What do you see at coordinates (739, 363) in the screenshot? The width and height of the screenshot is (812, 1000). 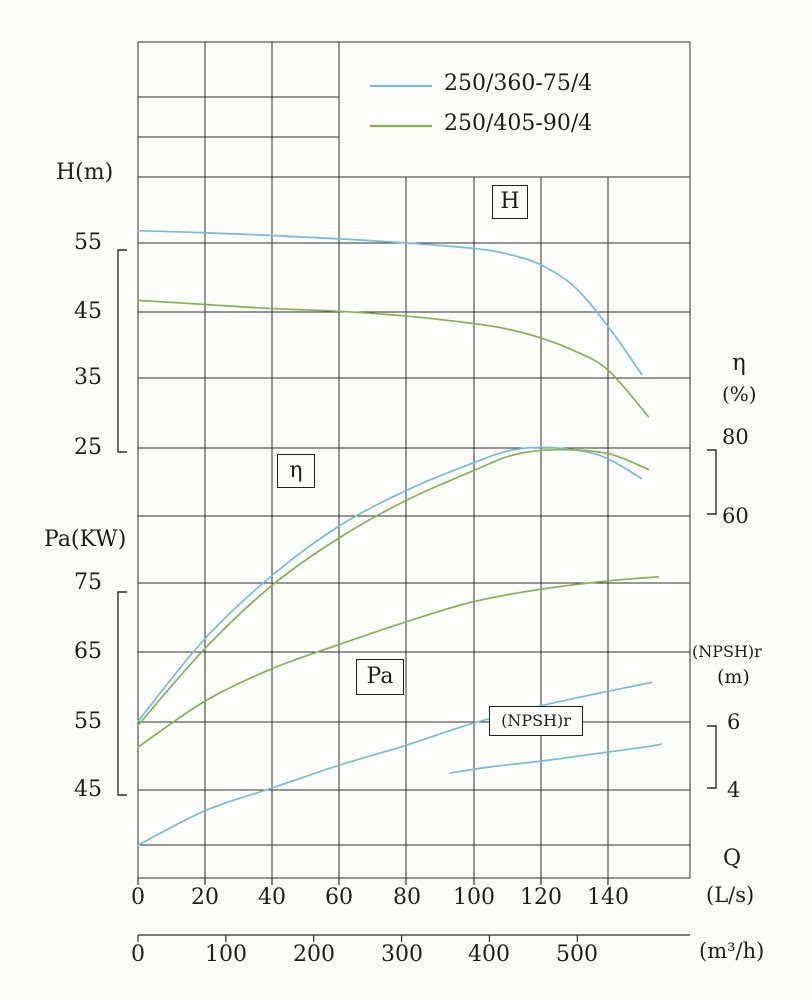 I see `eta-axis-title: η` at bounding box center [739, 363].